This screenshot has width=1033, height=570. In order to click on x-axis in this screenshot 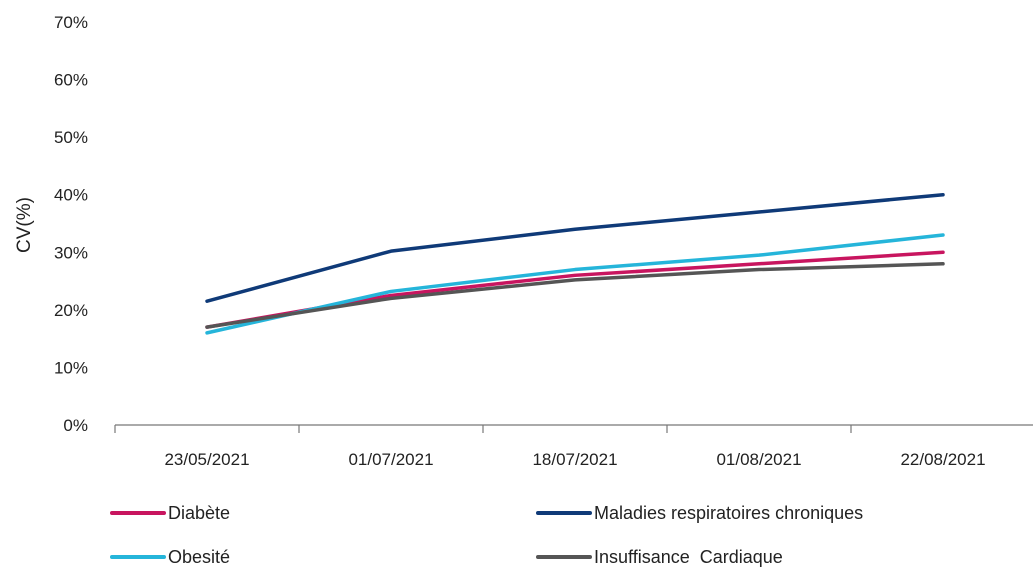, I will do `click(573, 428)`.